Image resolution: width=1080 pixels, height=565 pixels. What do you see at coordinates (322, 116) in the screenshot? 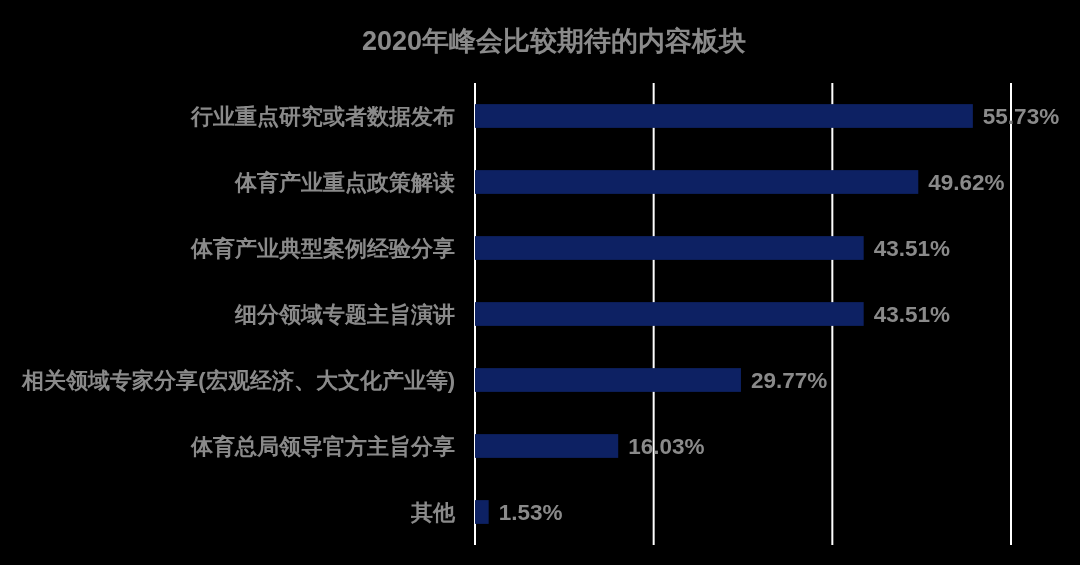
I see `y-tick-label: 行业重点研究或者数据发布` at bounding box center [322, 116].